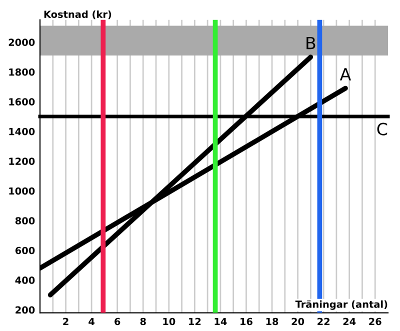 This screenshot has height=331, width=400. Describe the element at coordinates (143, 322) in the screenshot. I see `x-tick-label: 8` at that location.